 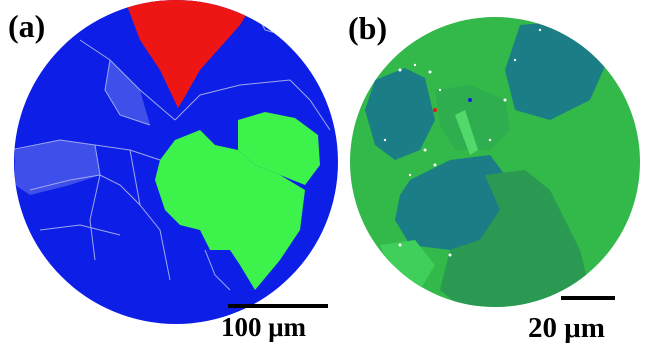 What do you see at coordinates (27, 26) in the screenshot?
I see `panel-label-a: (a)` at bounding box center [27, 26].